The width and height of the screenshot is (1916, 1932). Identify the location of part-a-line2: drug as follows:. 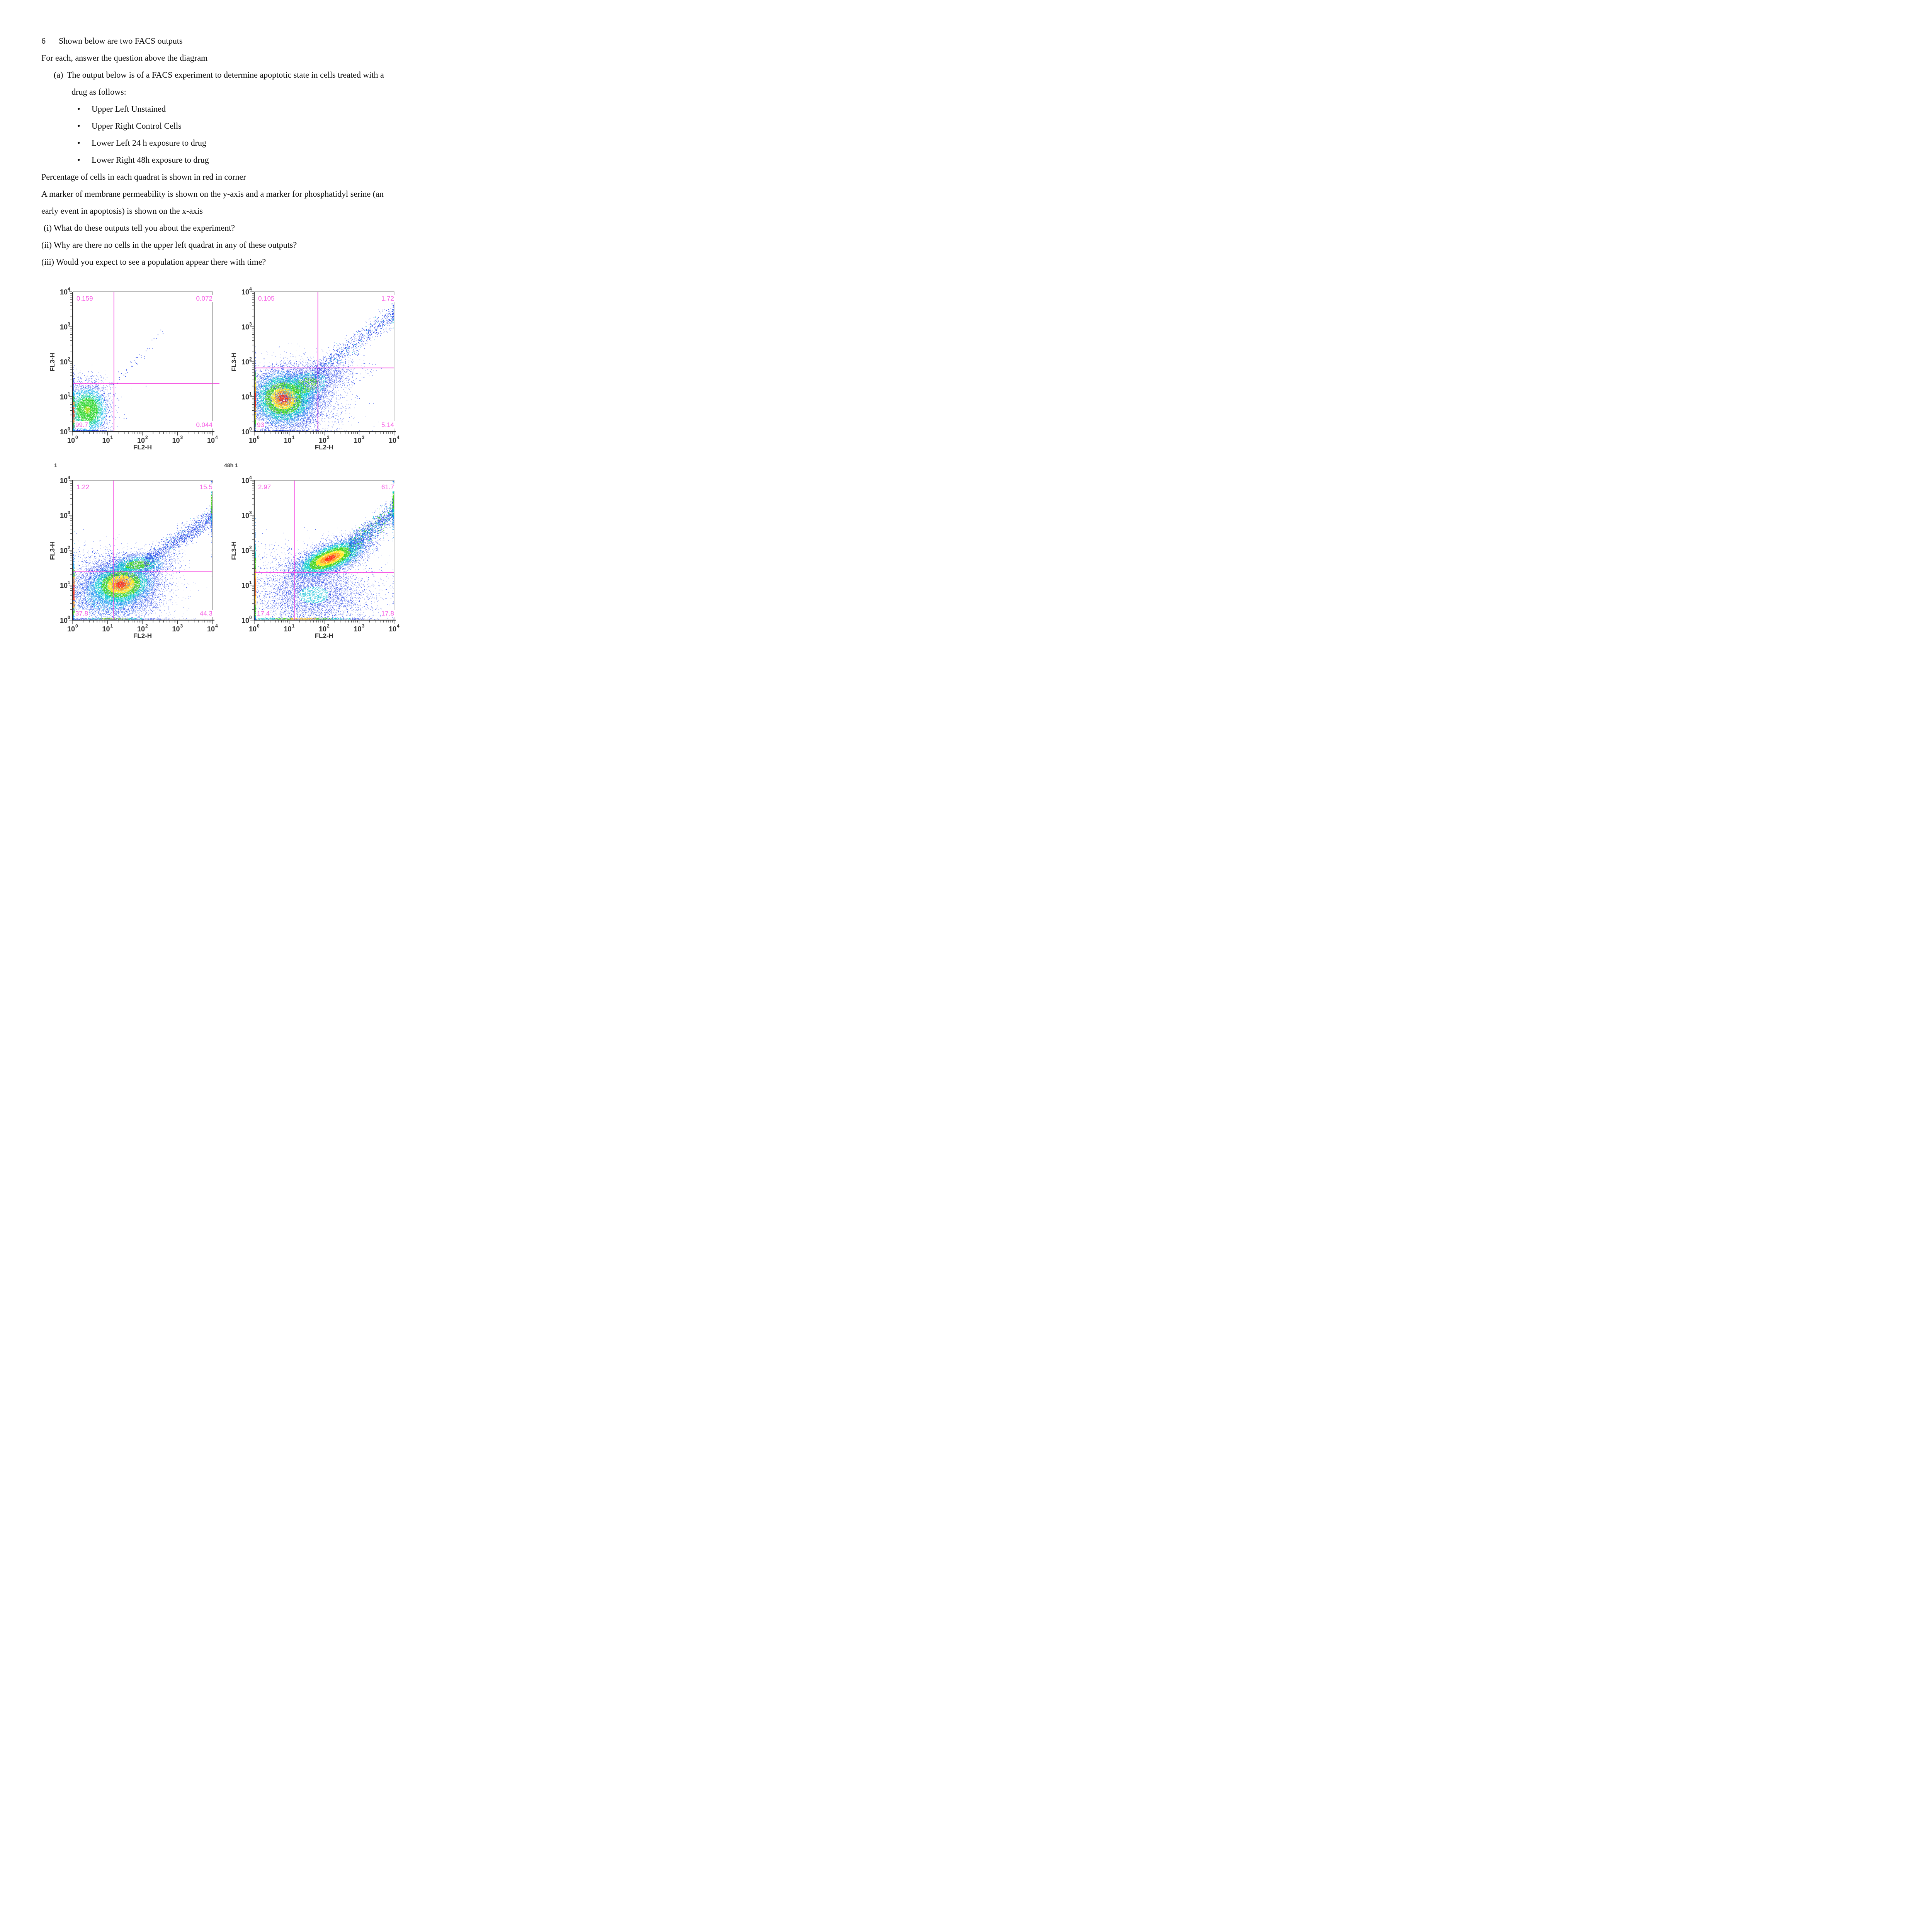
(98, 92).